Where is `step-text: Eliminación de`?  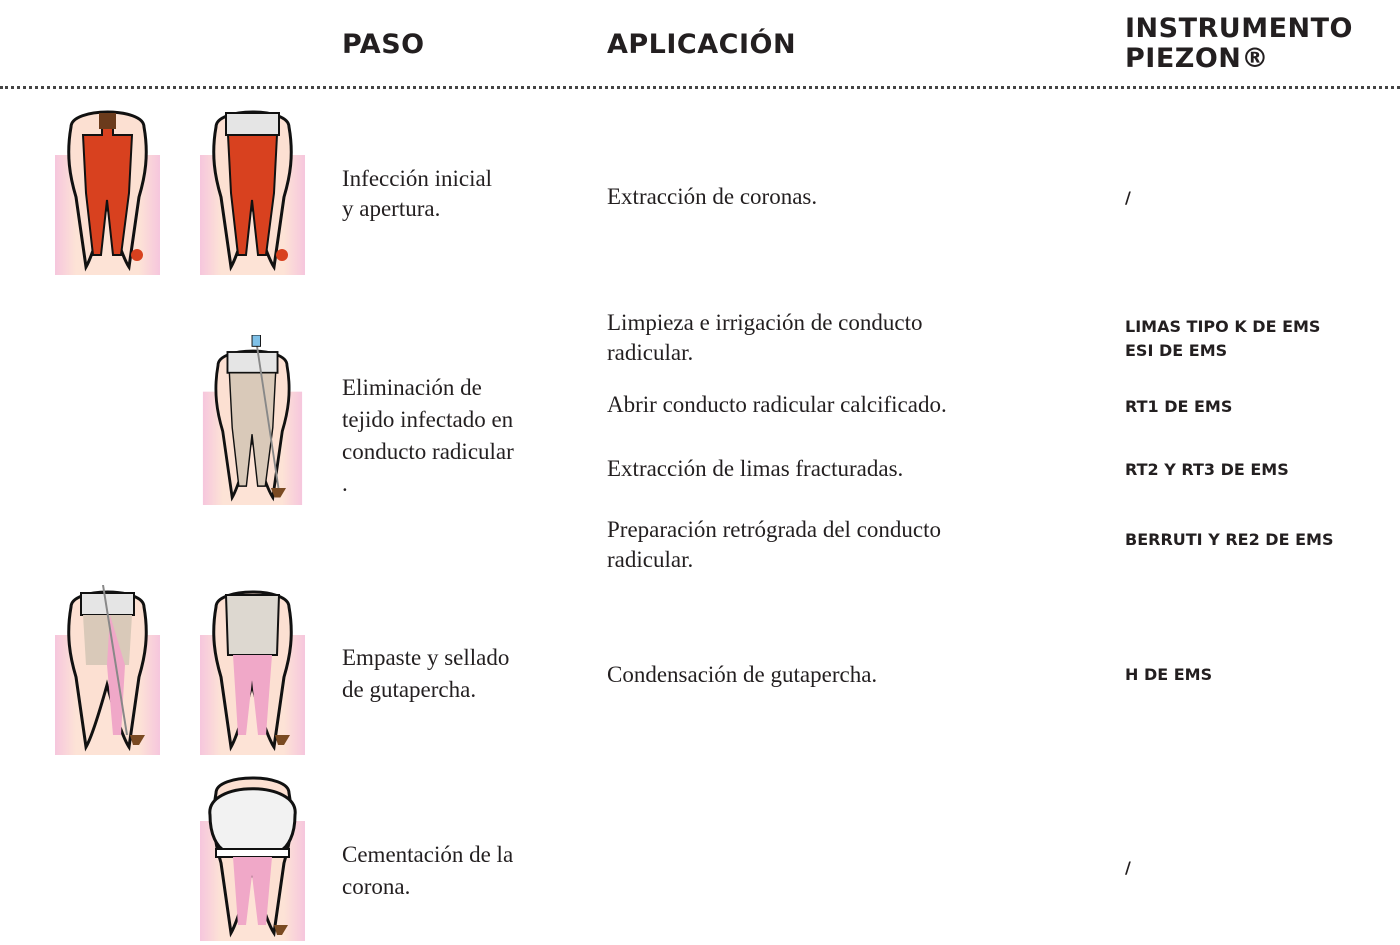
step-text: Eliminación de is located at coordinates (412, 387).